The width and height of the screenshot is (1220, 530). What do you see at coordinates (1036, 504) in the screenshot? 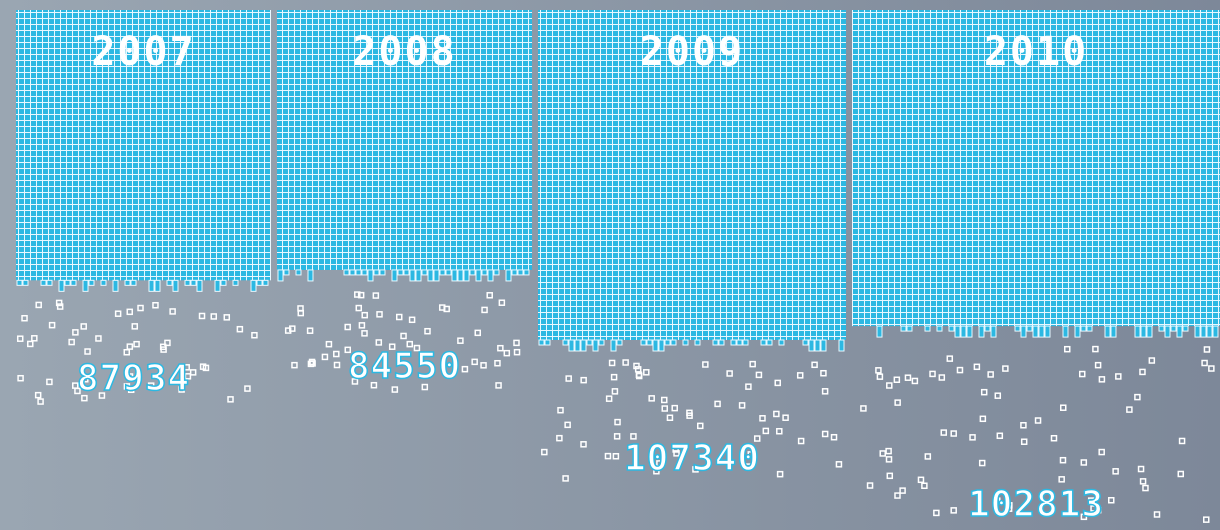
I see `value-label: 102813` at bounding box center [1036, 504].